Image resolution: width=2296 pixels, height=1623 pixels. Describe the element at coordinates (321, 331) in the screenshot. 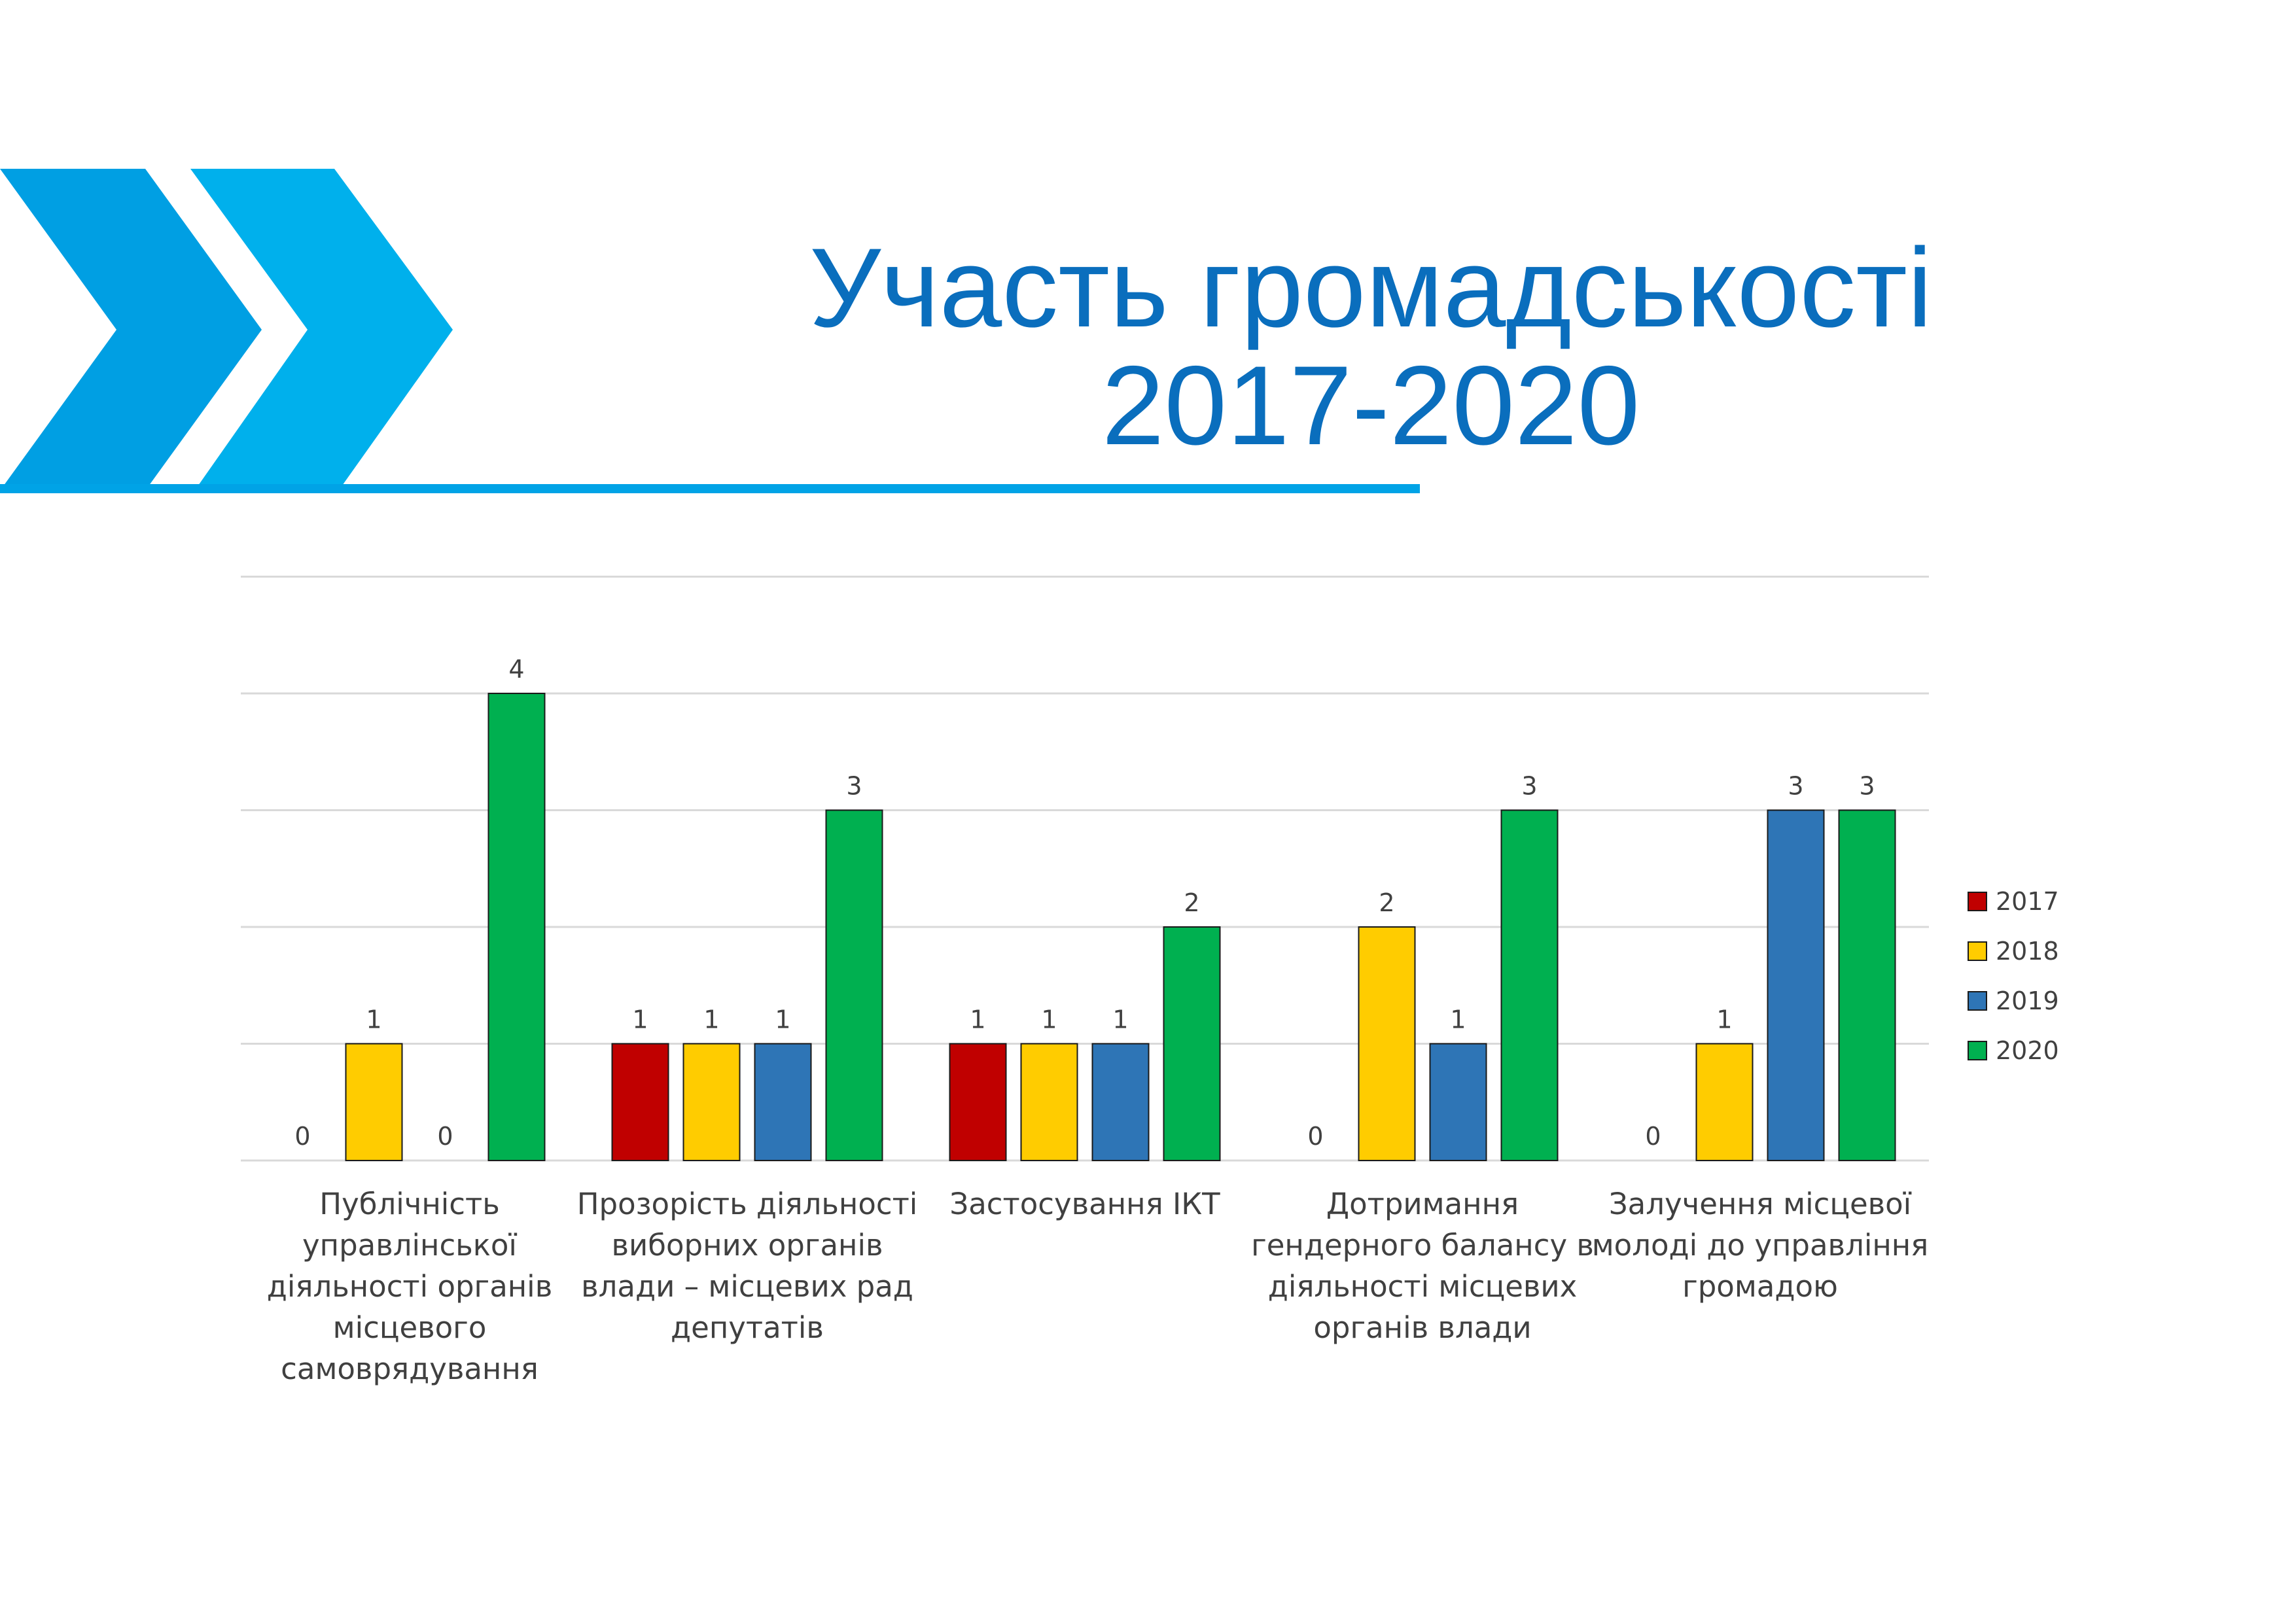

I see `chevron-right-icon` at that location.